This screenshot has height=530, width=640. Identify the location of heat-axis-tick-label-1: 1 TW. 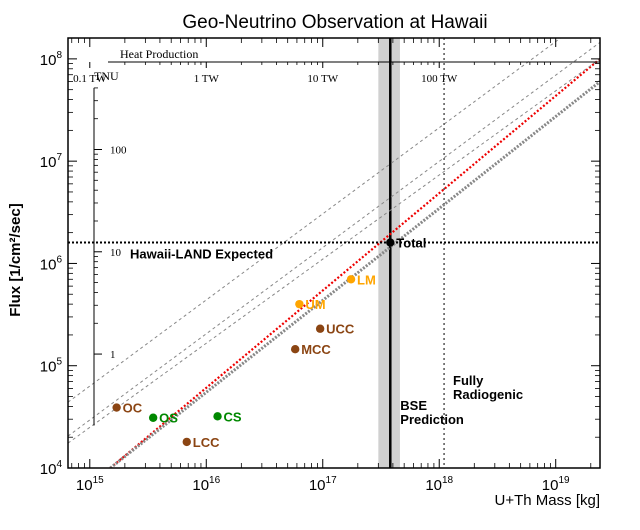
(207, 79).